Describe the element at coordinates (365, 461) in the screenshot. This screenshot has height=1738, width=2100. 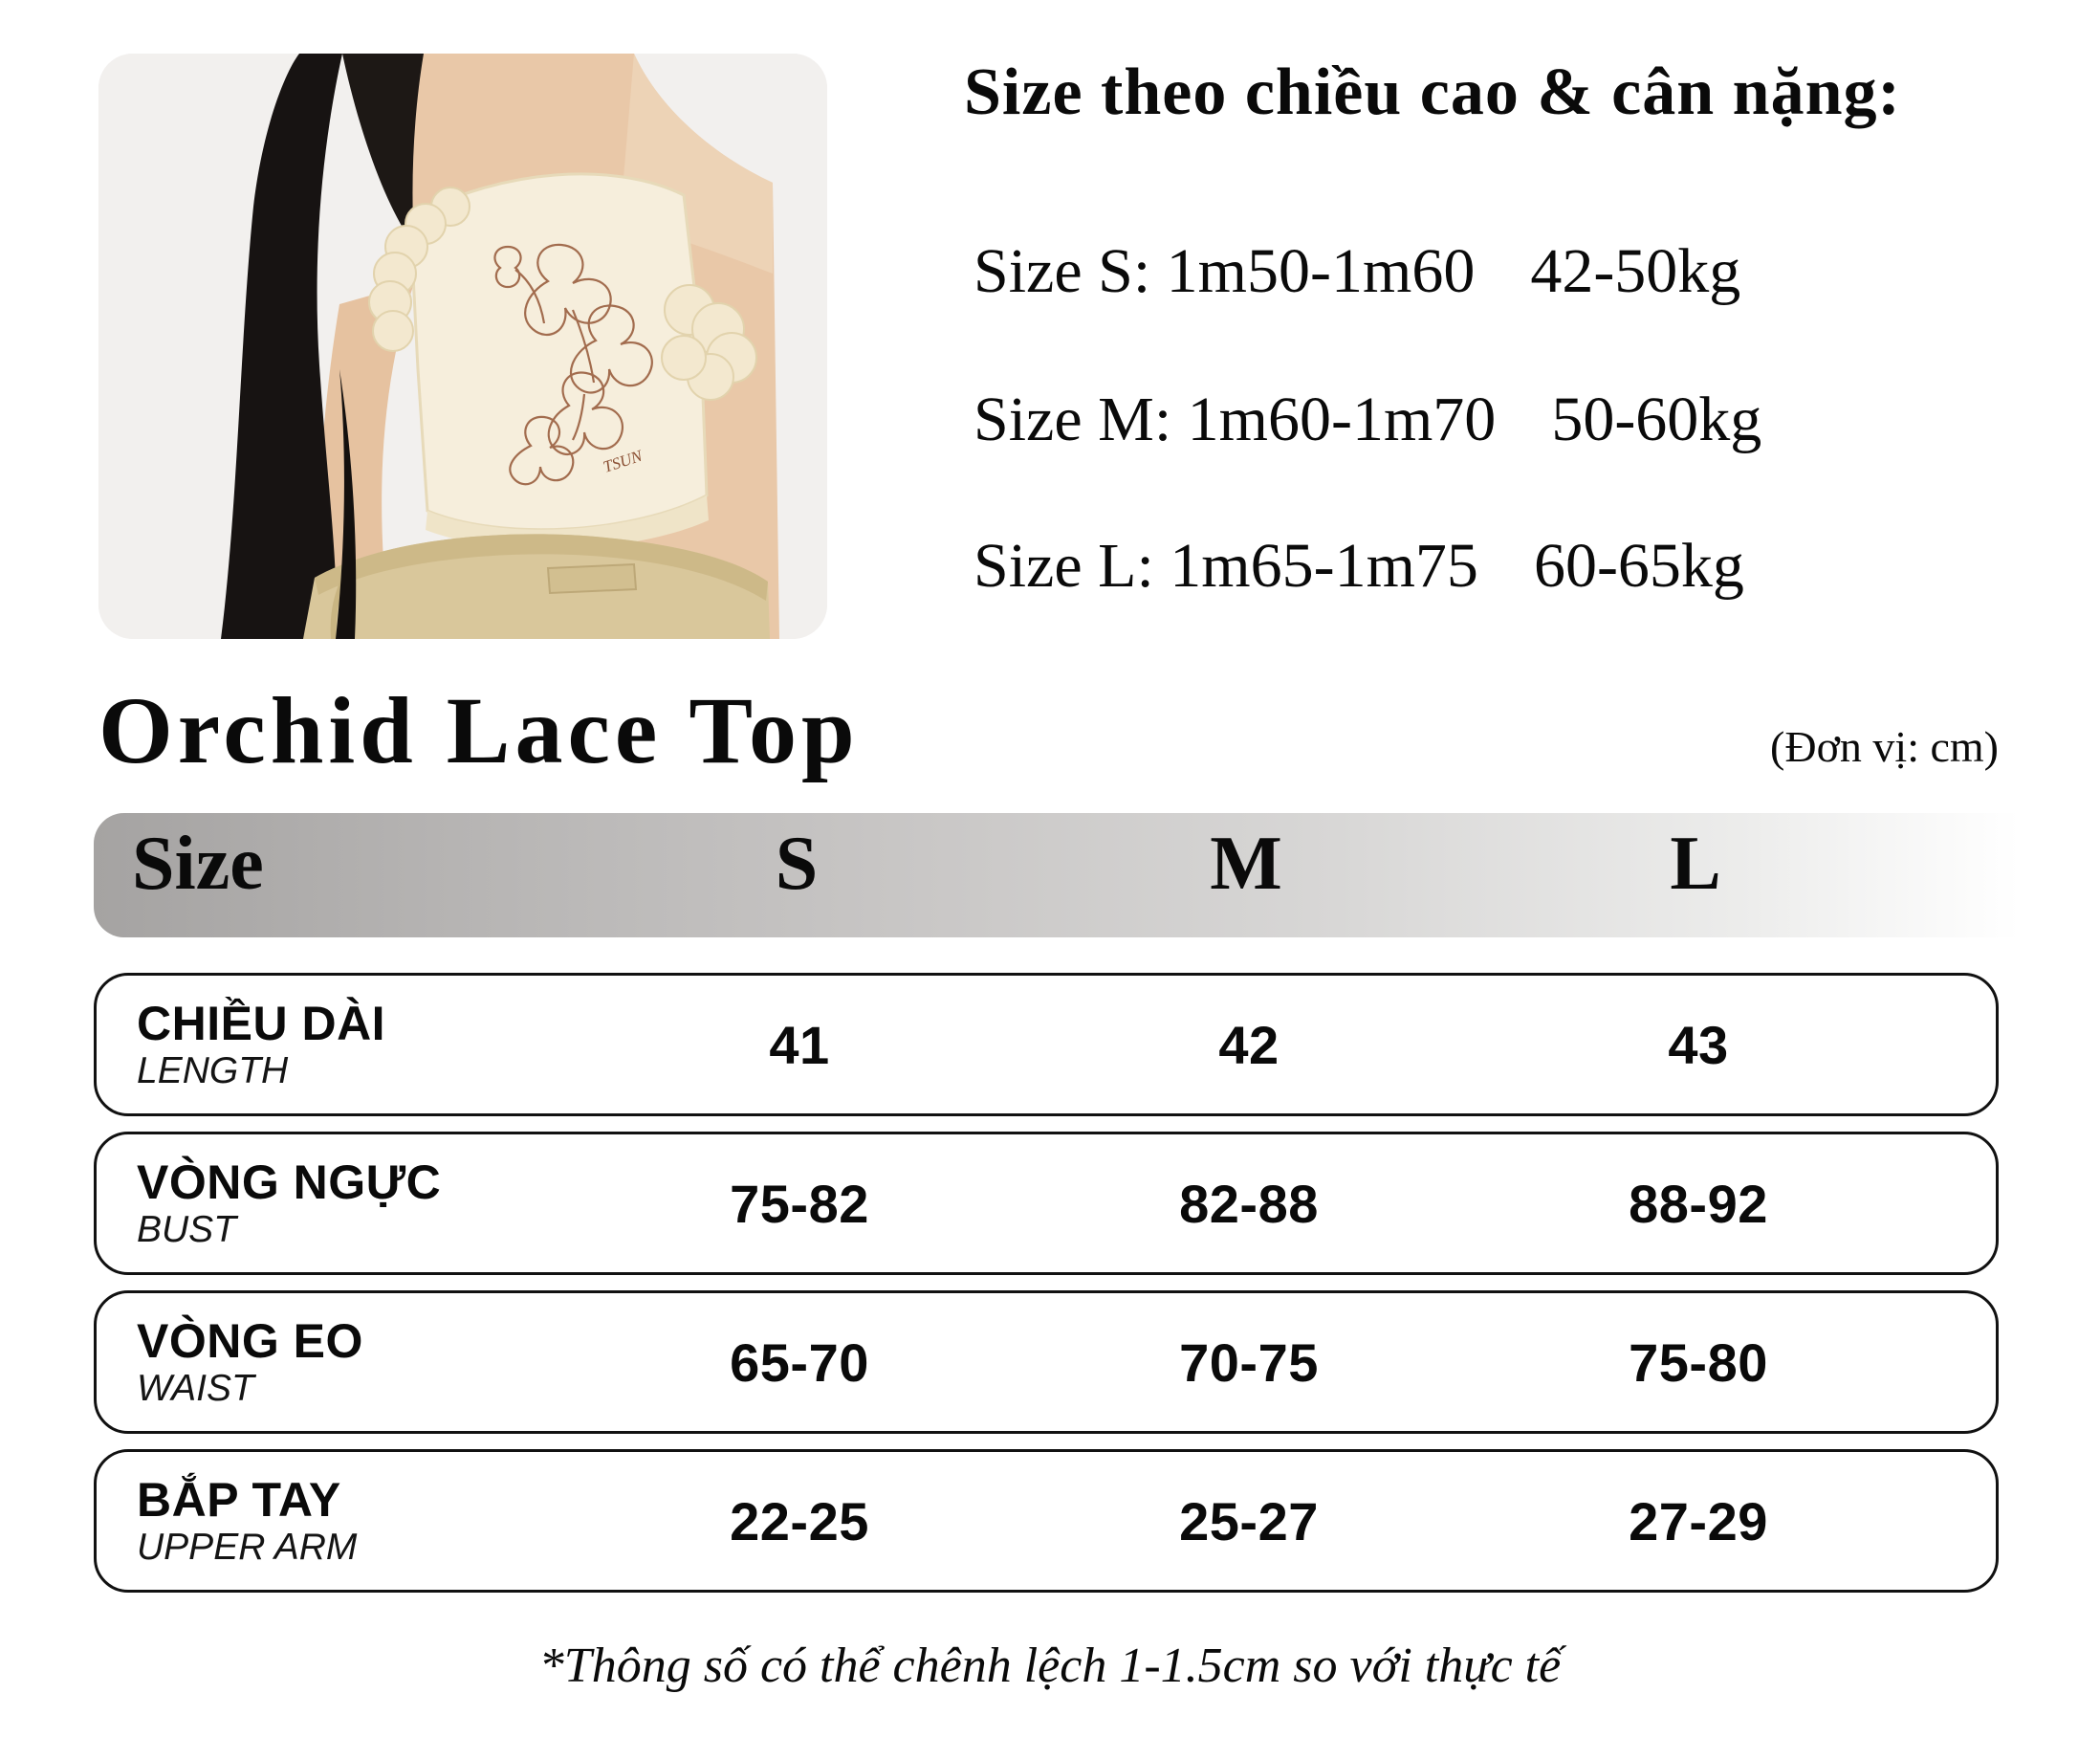
I see `model-arm` at that location.